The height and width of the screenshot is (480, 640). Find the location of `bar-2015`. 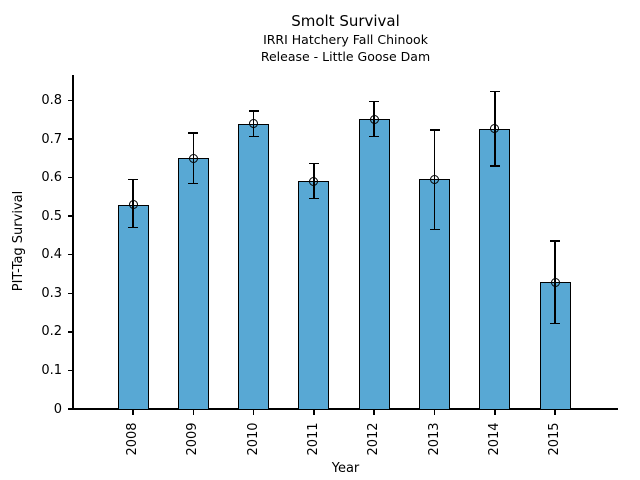

bar-2015 is located at coordinates (555, 346).